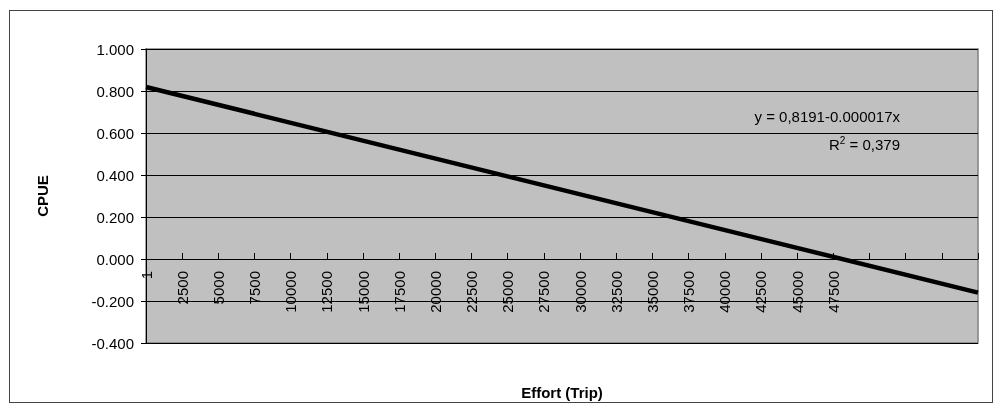 This screenshot has width=1004, height=414. What do you see at coordinates (255, 288) in the screenshot?
I see `x-tick-label: 7500` at bounding box center [255, 288].